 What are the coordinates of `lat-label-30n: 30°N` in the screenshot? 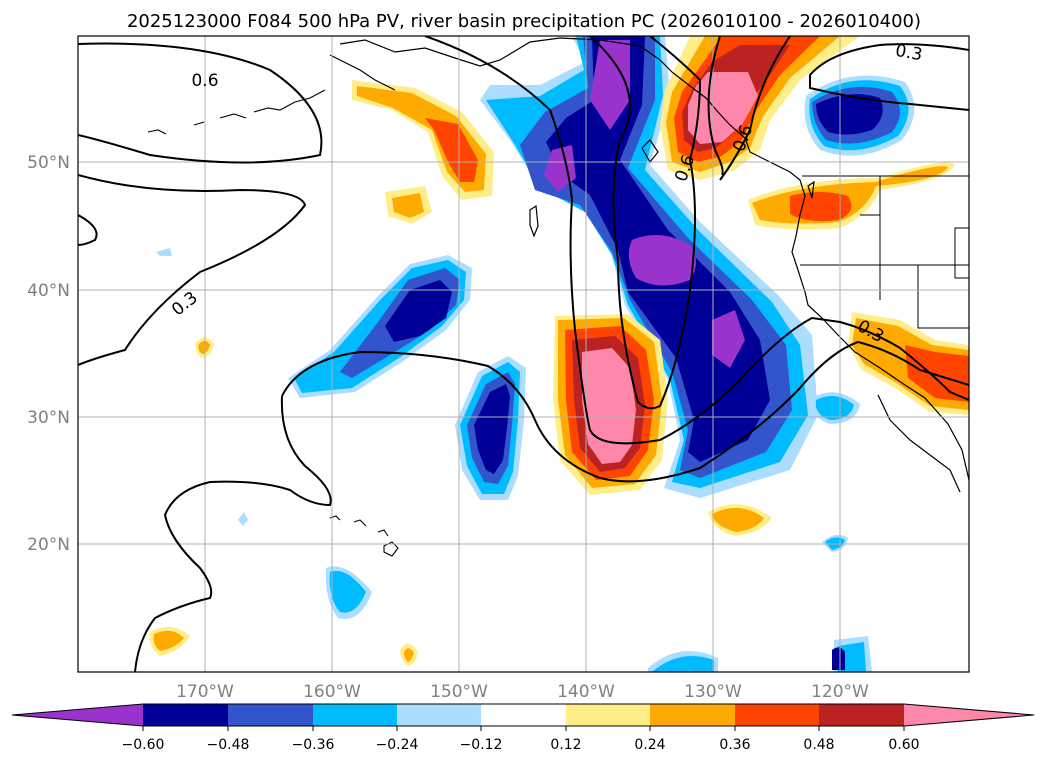 It's located at (48, 418).